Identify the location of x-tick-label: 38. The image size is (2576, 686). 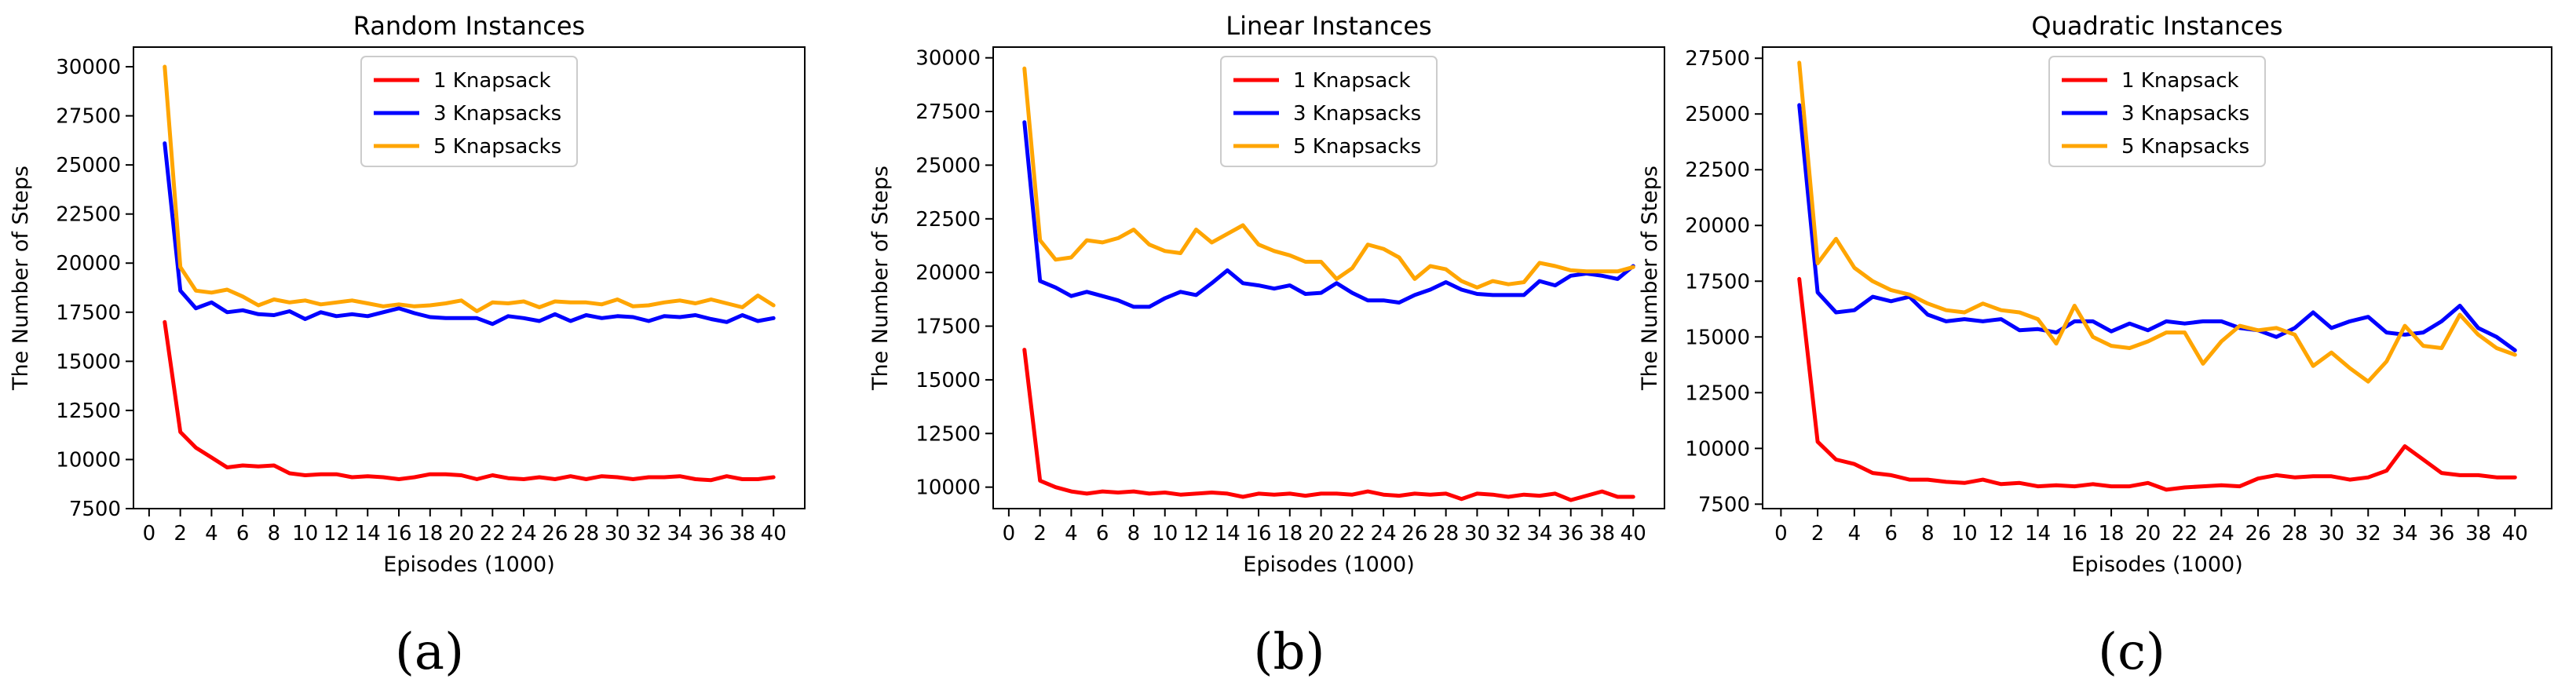
(742, 534).